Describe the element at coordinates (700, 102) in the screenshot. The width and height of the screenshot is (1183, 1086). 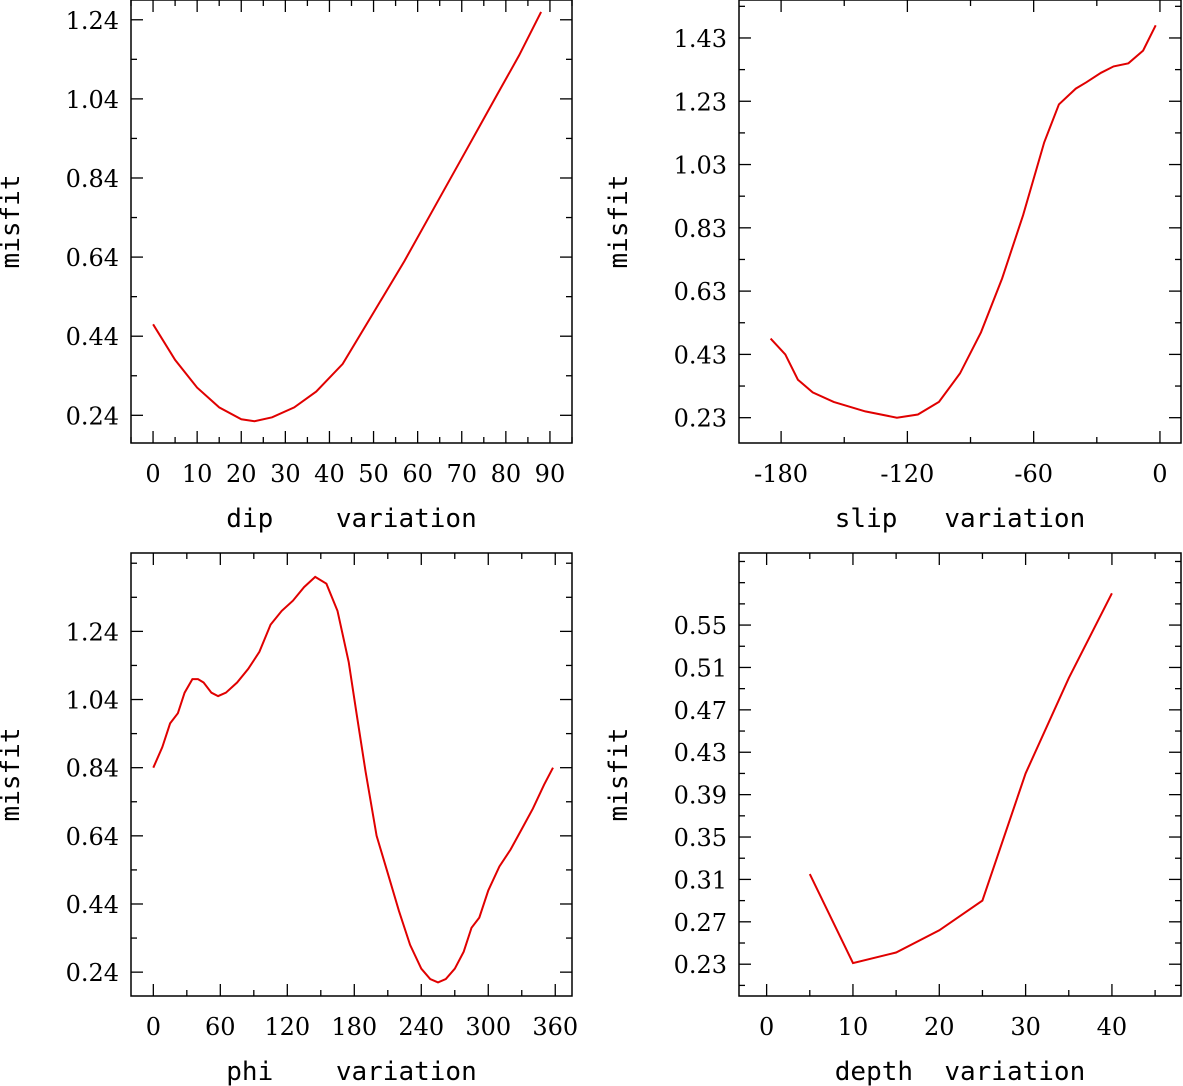
I see `chart-slip-ytick-label: 1.23` at that location.